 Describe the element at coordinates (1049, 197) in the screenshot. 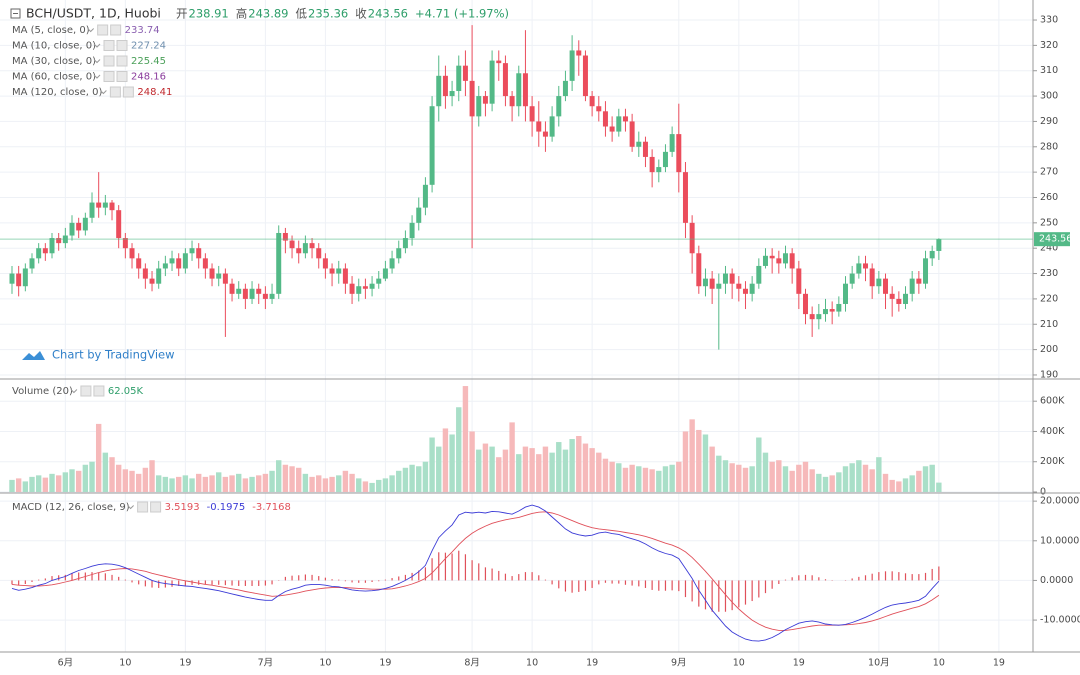

I see `y-tick-label: 260` at that location.